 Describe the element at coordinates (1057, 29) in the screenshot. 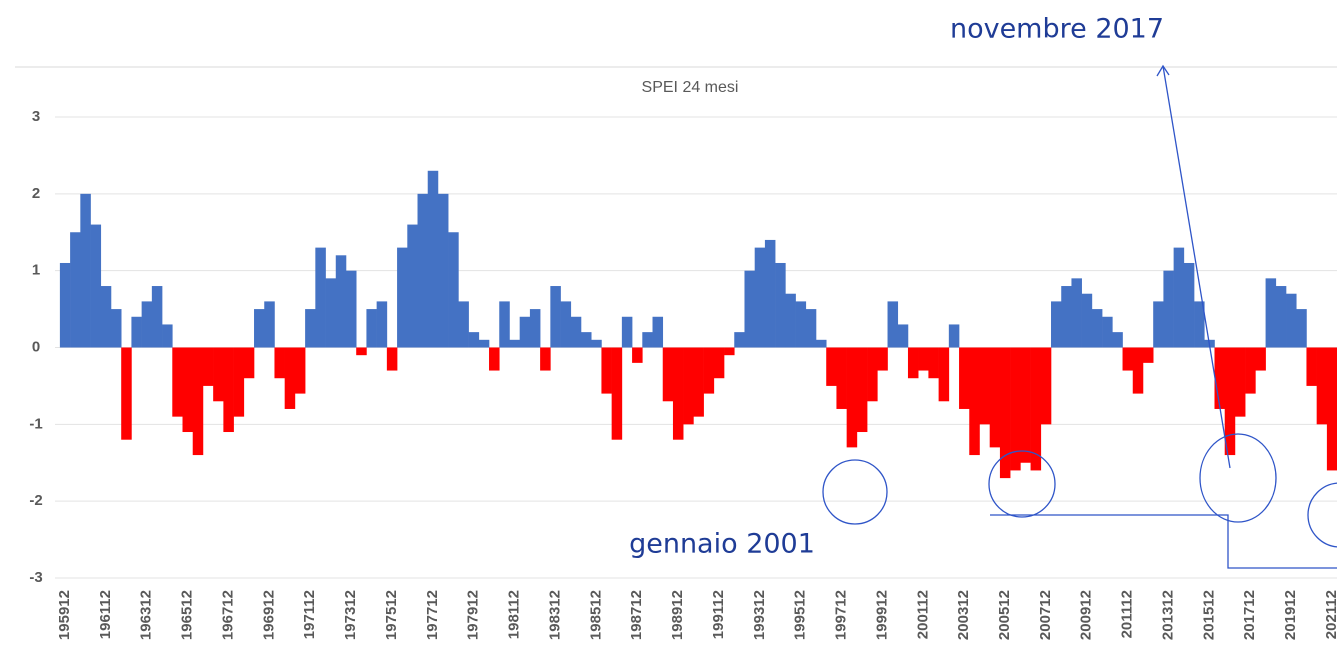

I see `annotation: novembre 2017` at that location.